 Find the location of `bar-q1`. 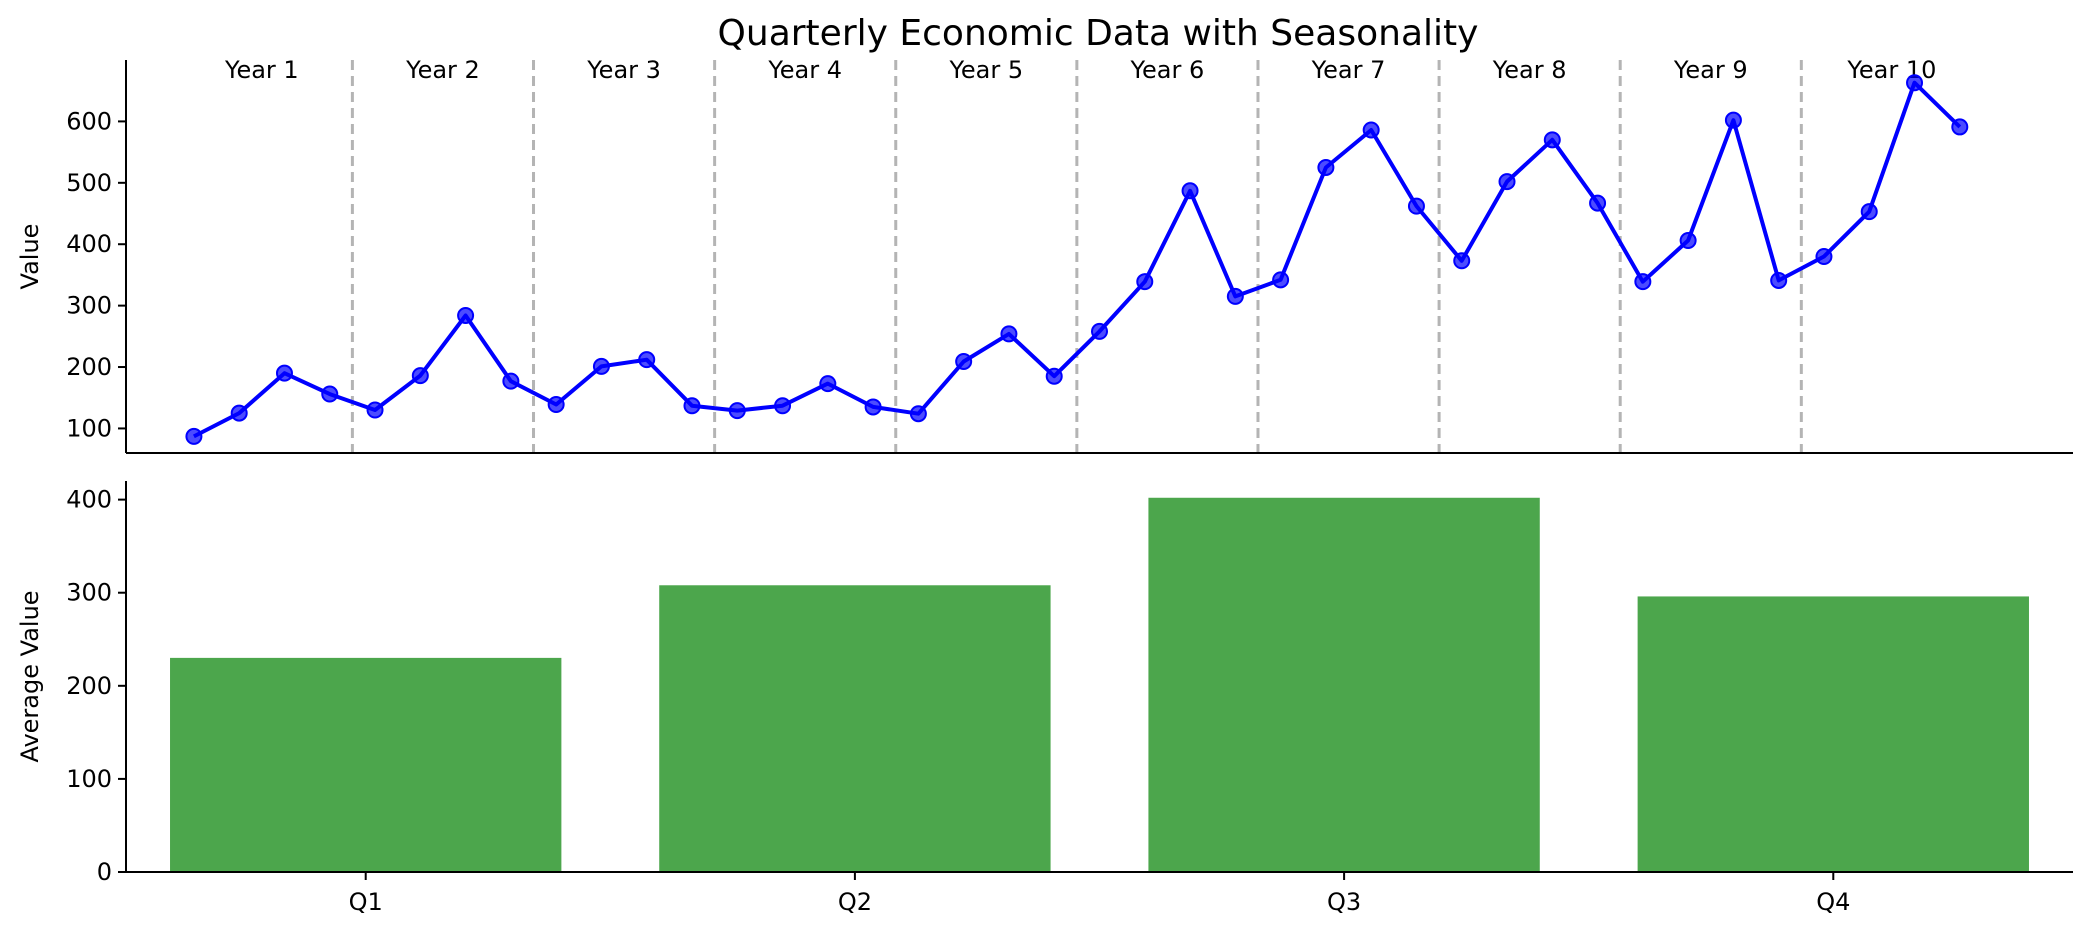

bar-q1 is located at coordinates (366, 764).